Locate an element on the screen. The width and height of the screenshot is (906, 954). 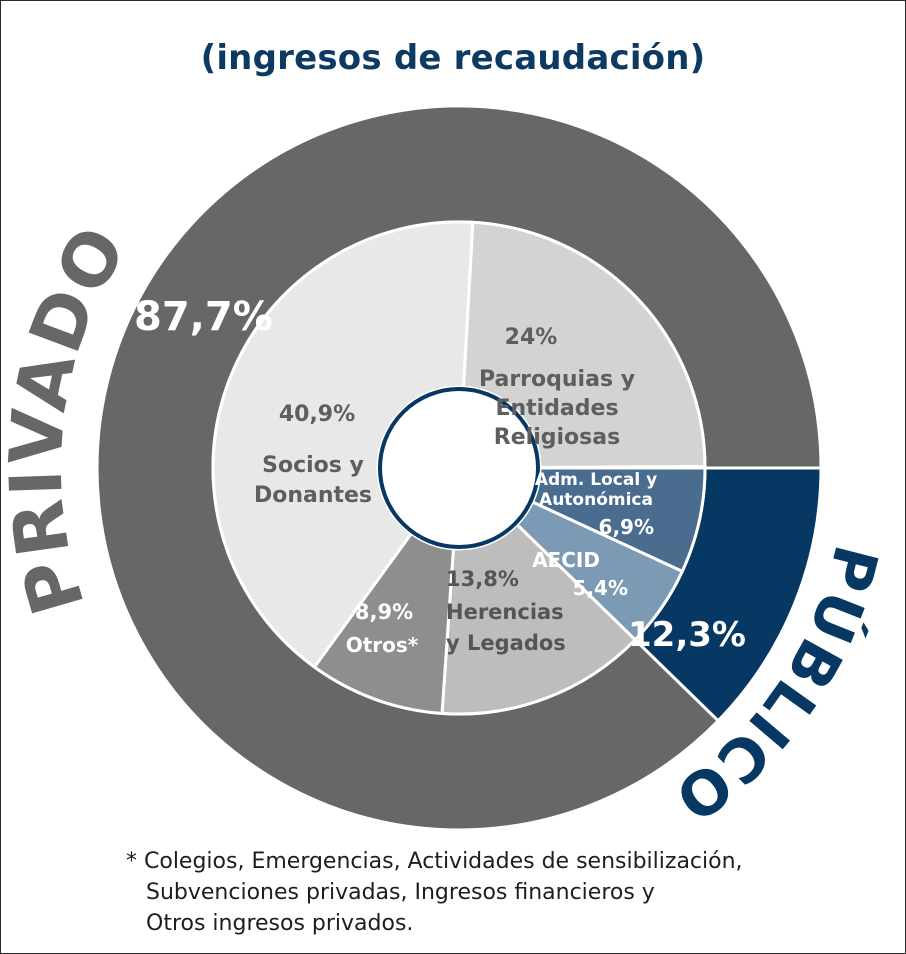
name-label-adm-local-0: Adm. Local y is located at coordinates (596, 480).